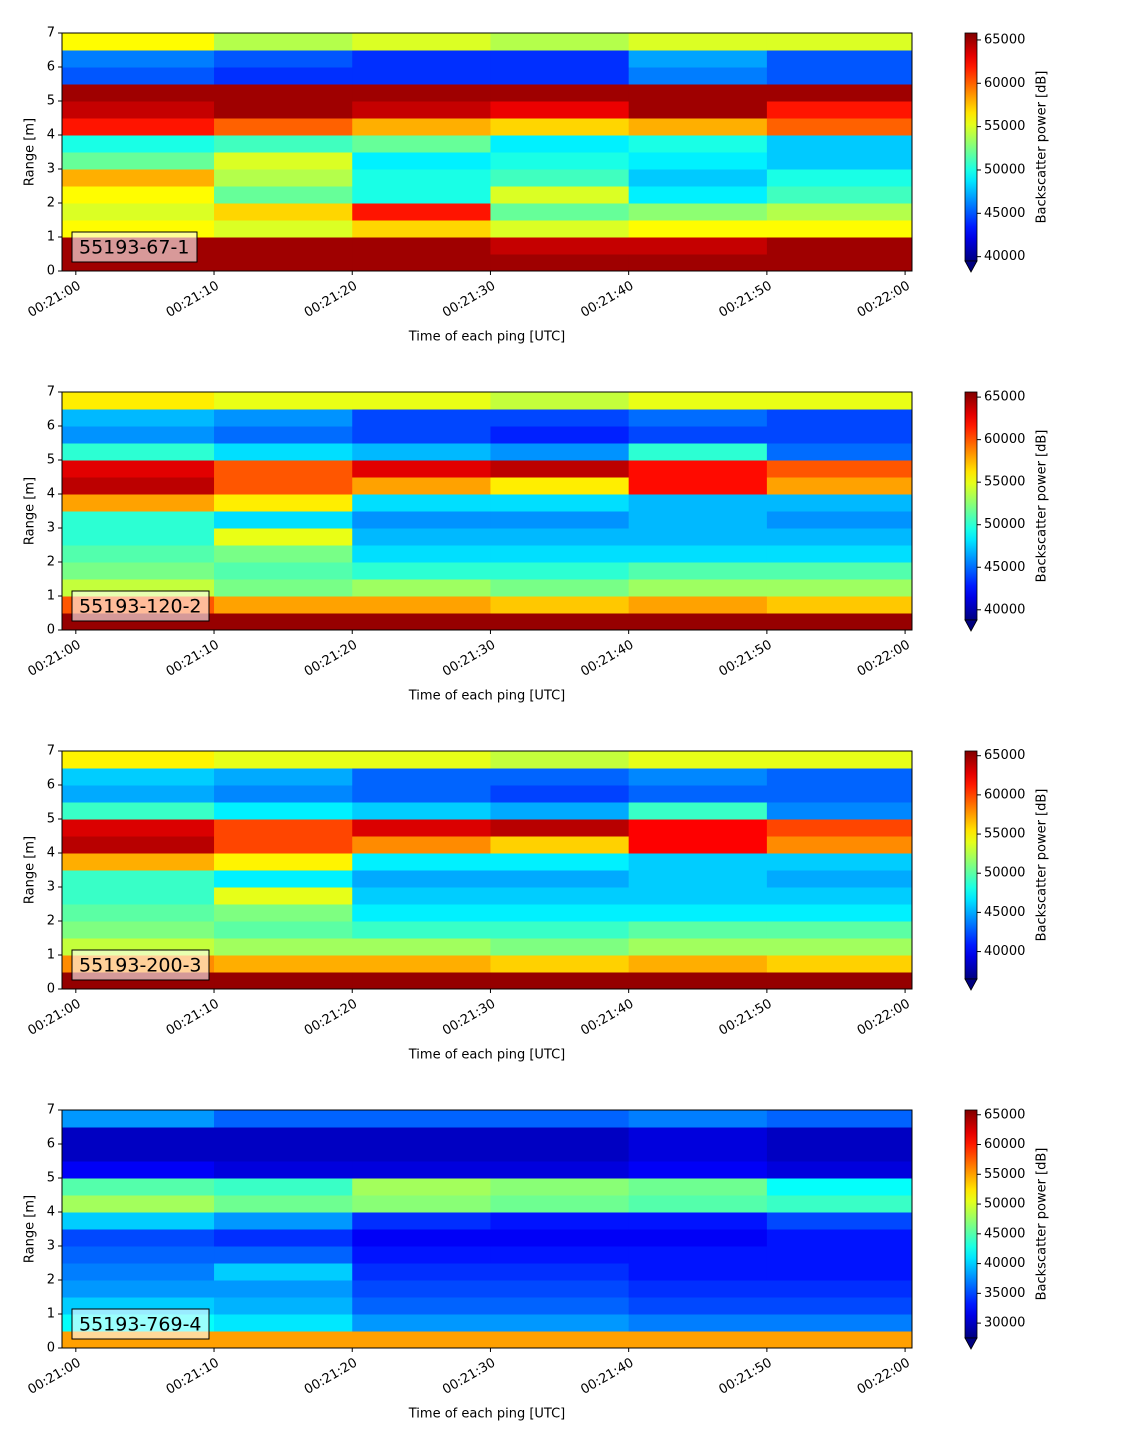 This screenshot has height=1436, width=1140. Describe the element at coordinates (51, 955) in the screenshot. I see `y-tick-label: 1` at that location.